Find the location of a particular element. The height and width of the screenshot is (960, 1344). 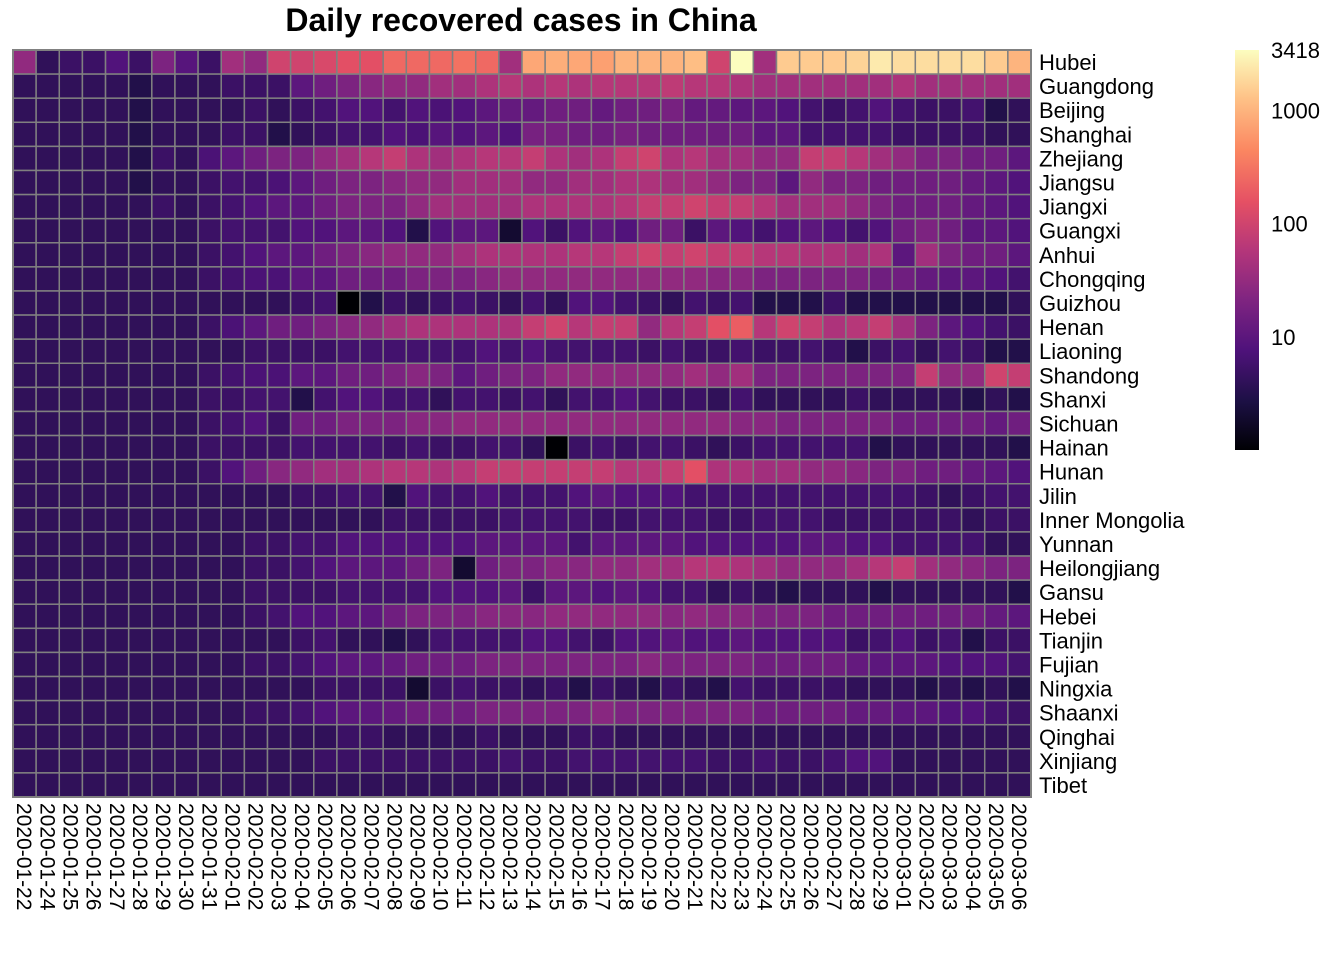

column-label: 2020-02-22 is located at coordinates (717, 856).